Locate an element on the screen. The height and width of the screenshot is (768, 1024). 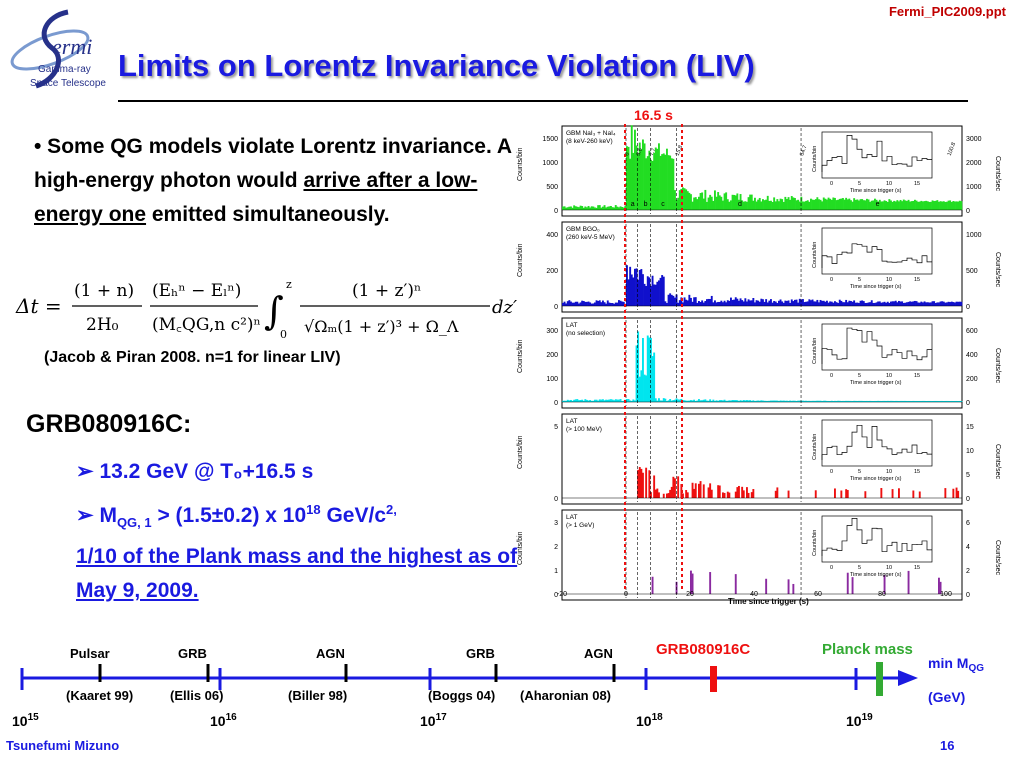
svg-text: 0 is located at coordinates (283, 334).